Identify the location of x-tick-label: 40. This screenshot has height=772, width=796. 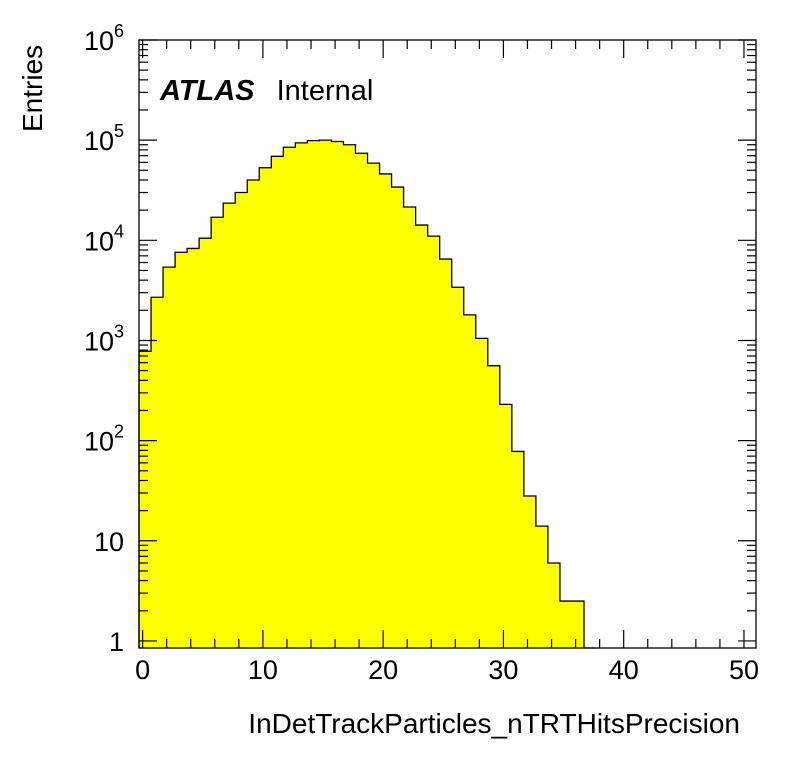
(624, 670).